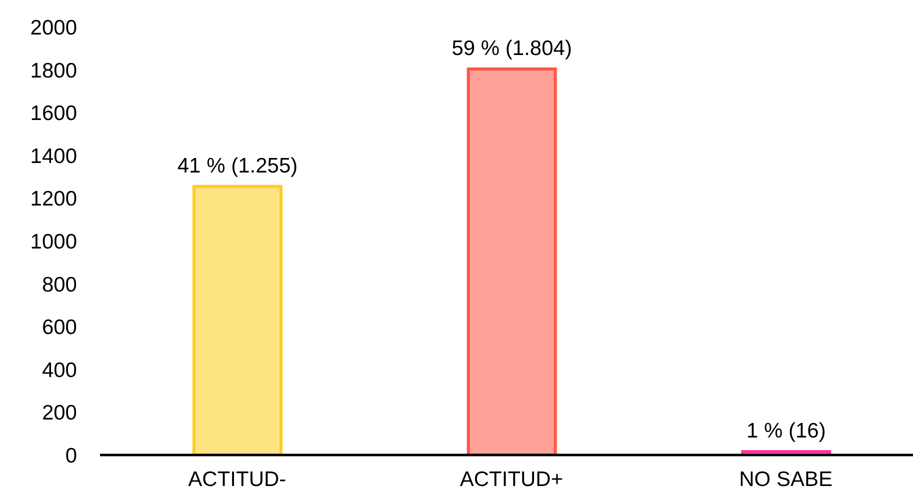  Describe the element at coordinates (53, 114) in the screenshot. I see `y-tick-label: 1600` at that location.